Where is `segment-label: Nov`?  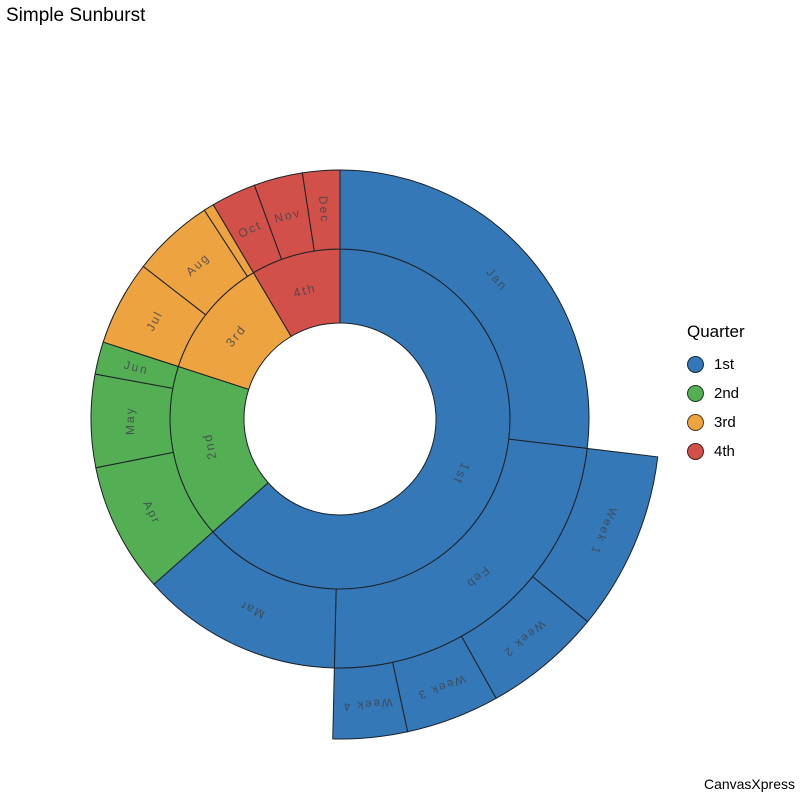 segment-label: Nov is located at coordinates (288, 215).